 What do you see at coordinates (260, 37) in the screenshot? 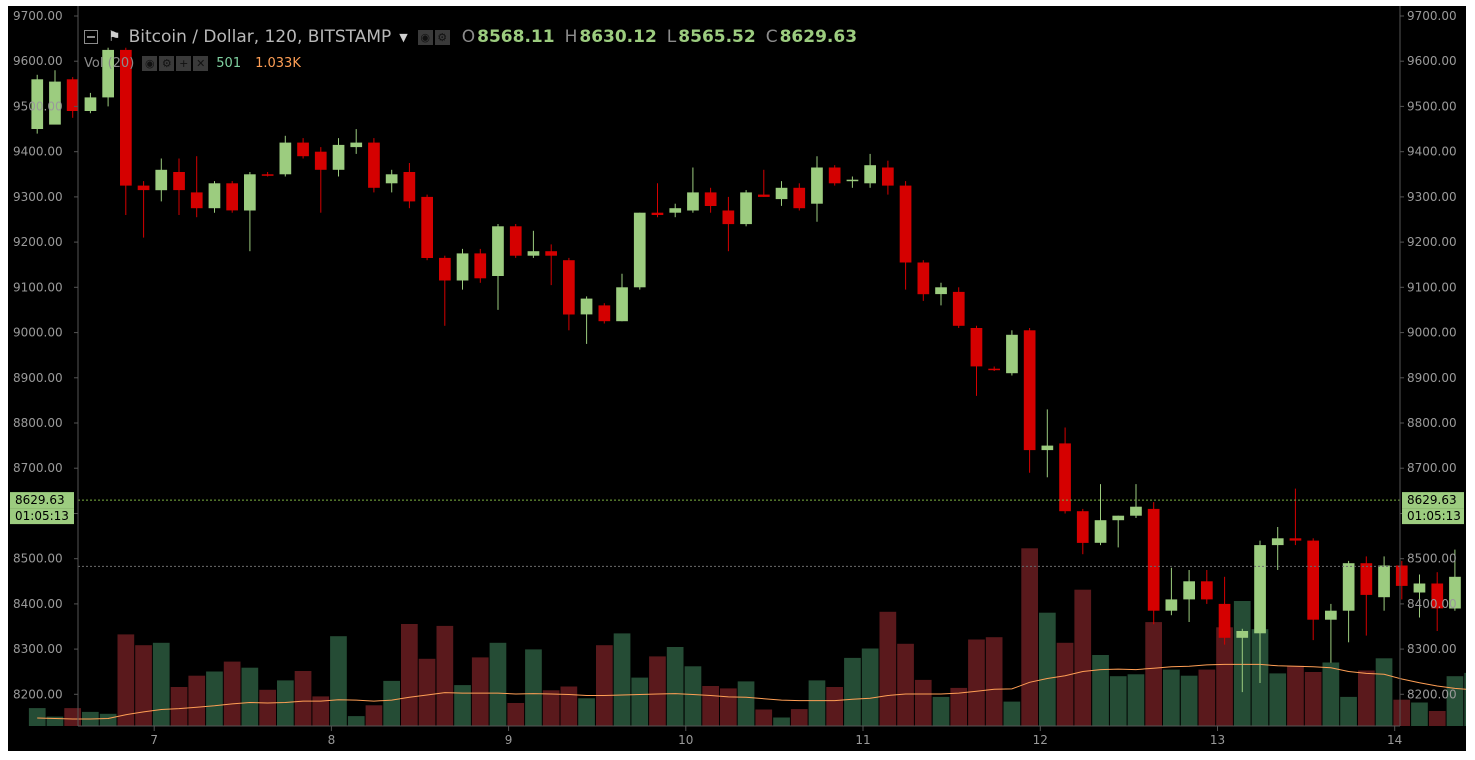
I see `symbol-title: Bitcoin / Dollar, 120, BITSTAMP` at bounding box center [260, 37].